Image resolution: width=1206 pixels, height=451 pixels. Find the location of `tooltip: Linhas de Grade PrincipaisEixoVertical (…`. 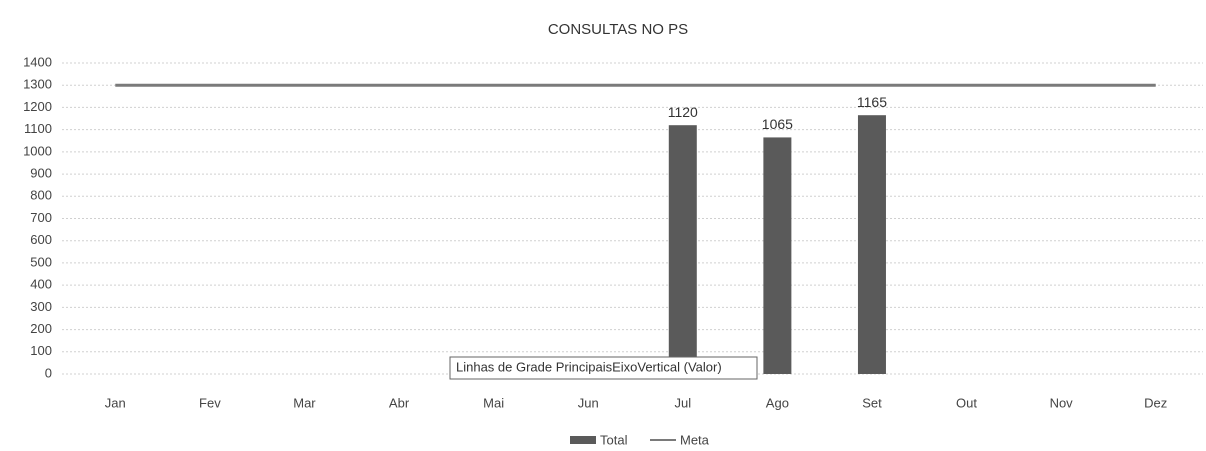

tooltip: Linhas de Grade PrincipaisEixoVertical (… is located at coordinates (589, 366).